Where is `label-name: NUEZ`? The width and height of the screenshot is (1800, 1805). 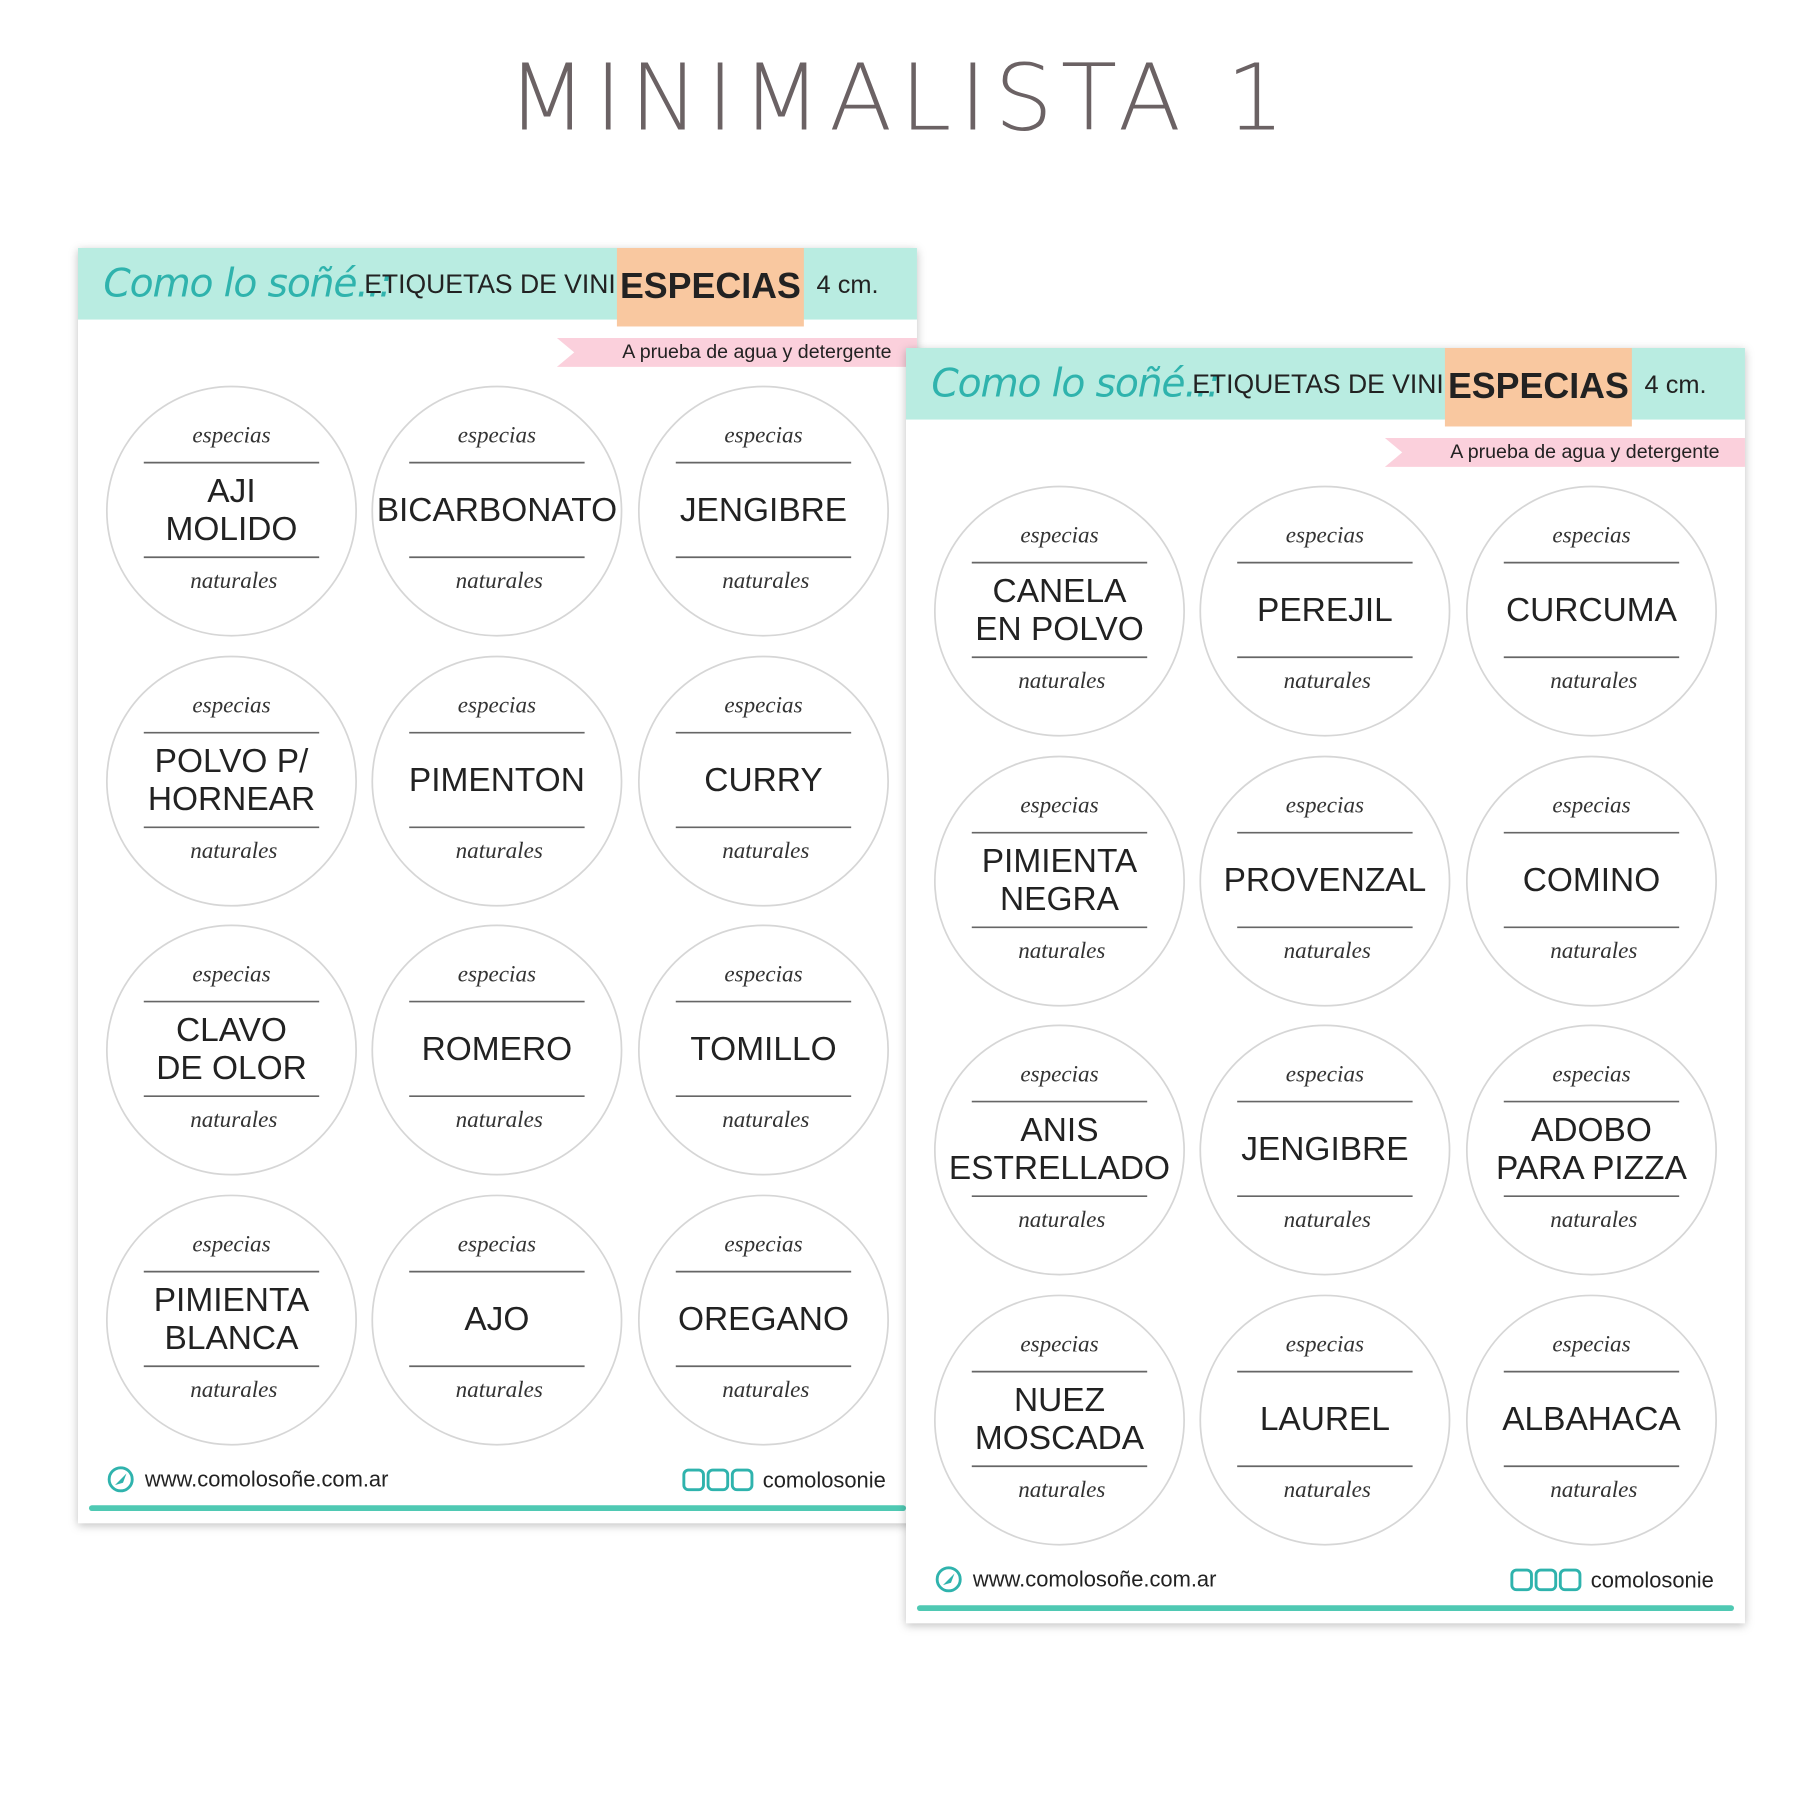 label-name: NUEZ is located at coordinates (1059, 1400).